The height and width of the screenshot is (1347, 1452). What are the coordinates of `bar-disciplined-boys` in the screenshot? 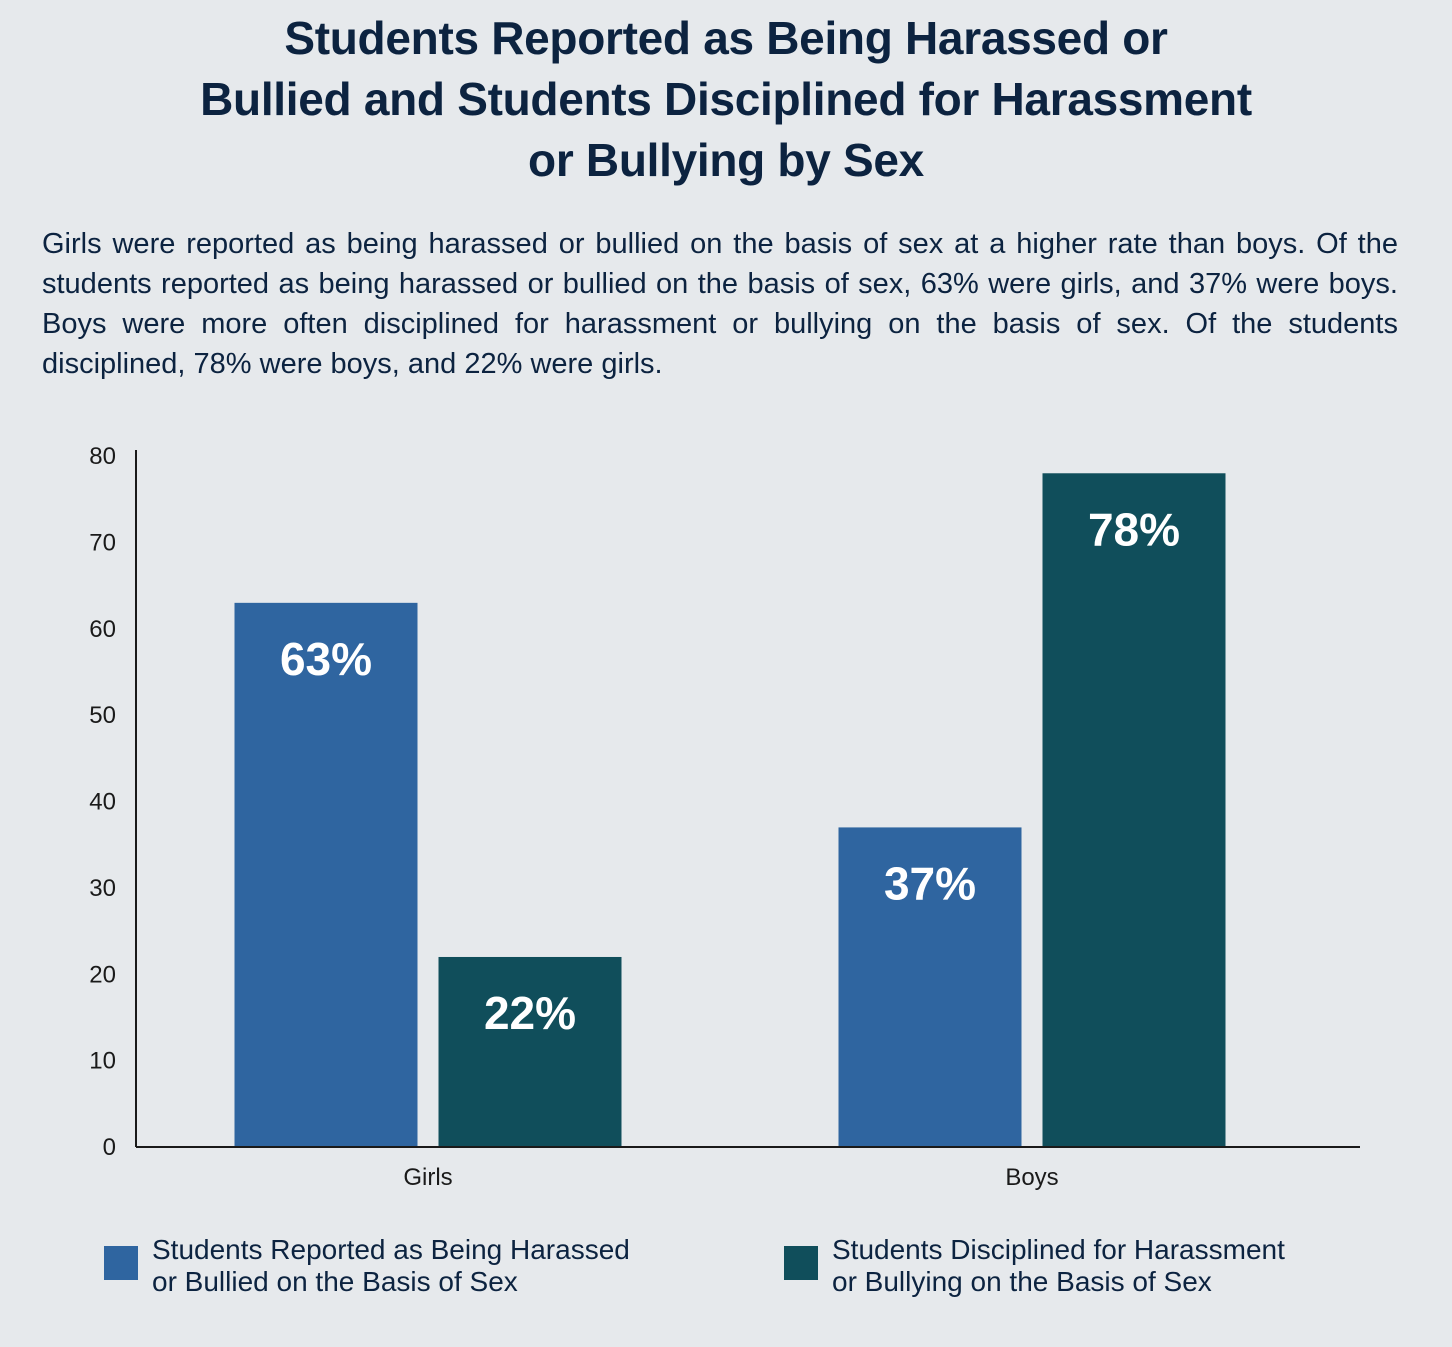 It's located at (1134, 810).